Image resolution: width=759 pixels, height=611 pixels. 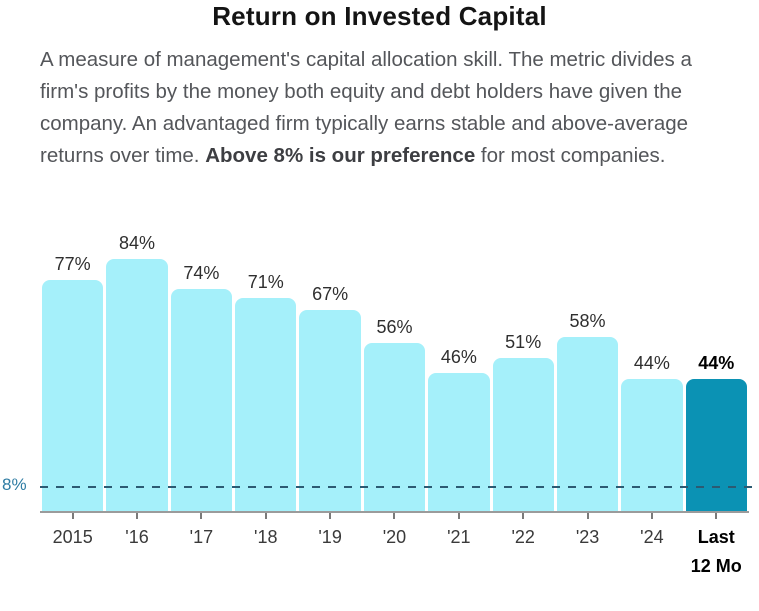 I want to click on x-axis-label: '22, so click(x=523, y=537).